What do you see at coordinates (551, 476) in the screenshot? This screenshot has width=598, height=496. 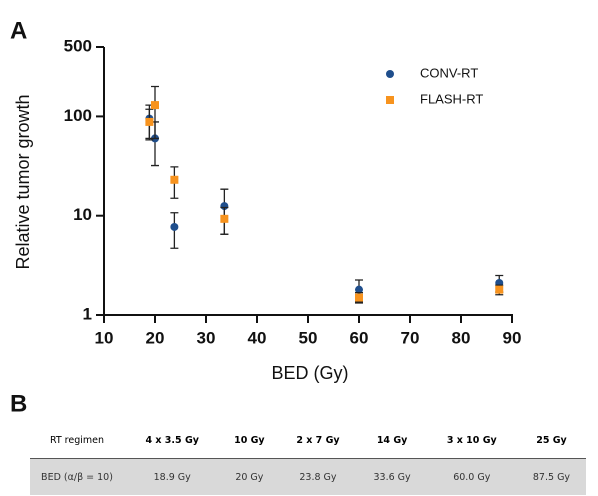 I see `cell: 87.5 Gy` at bounding box center [551, 476].